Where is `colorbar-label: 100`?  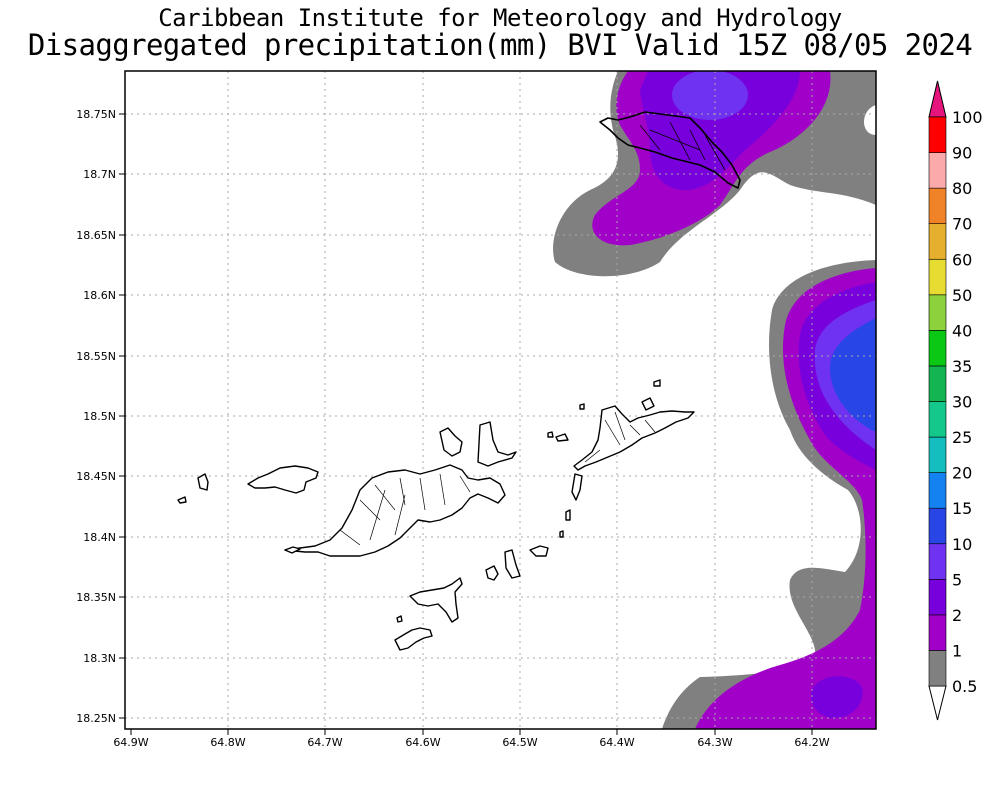
colorbar-label: 100 is located at coordinates (967, 117).